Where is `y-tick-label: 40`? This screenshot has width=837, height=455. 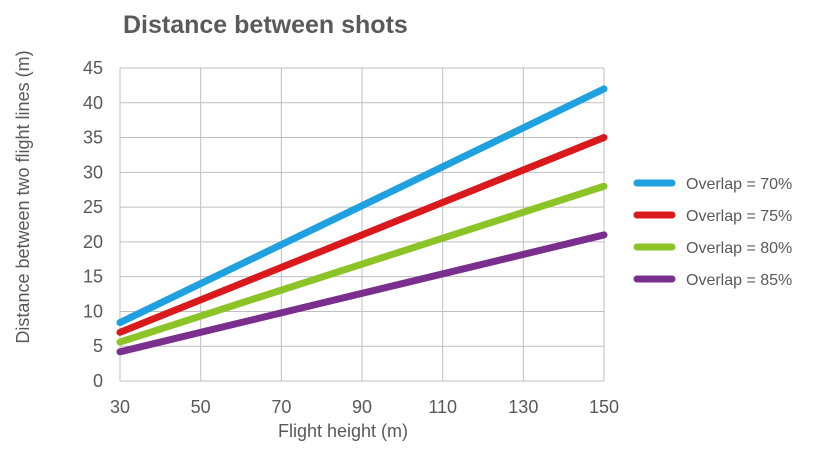
y-tick-label: 40 is located at coordinates (93, 103).